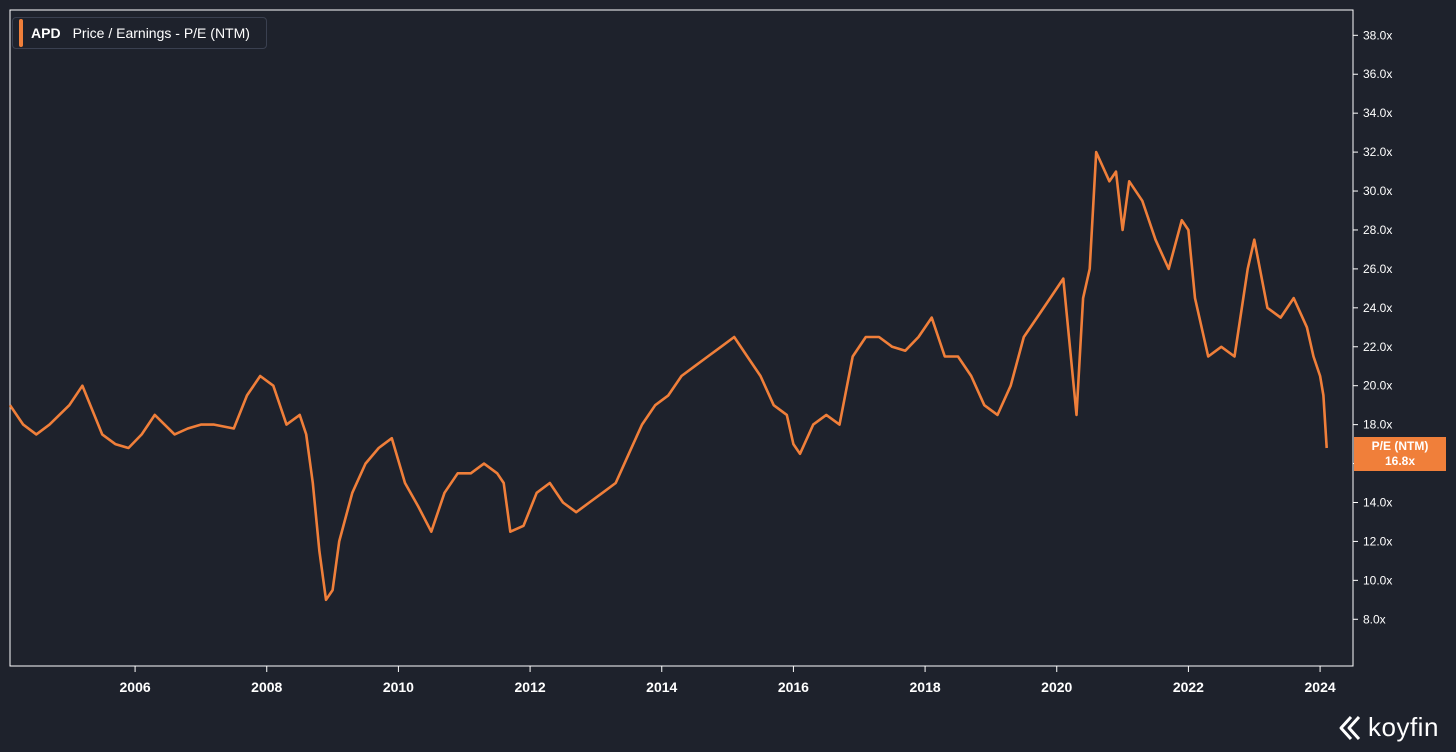  I want to click on koyfin-logo-icon, so click(1350, 727).